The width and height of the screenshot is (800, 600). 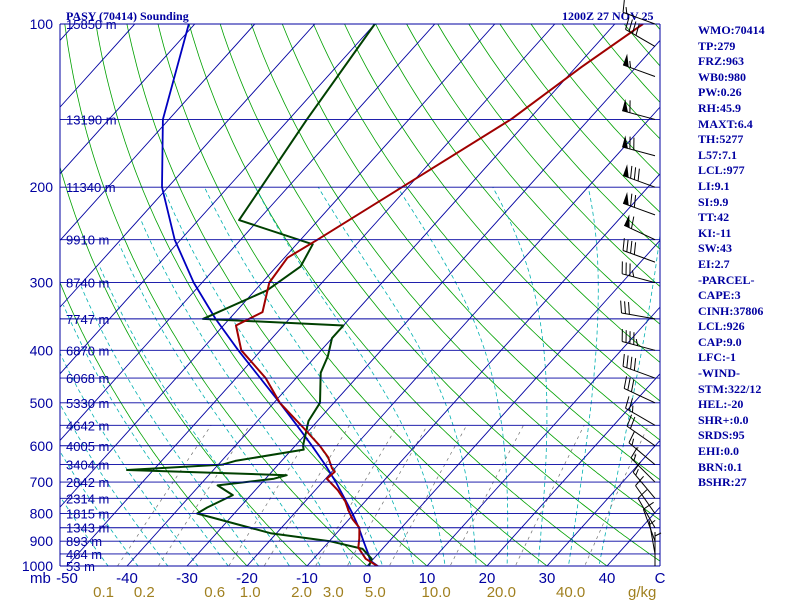 What do you see at coordinates (436, 592) in the screenshot?
I see `mixing-ratio-label: 10.0` at bounding box center [436, 592].